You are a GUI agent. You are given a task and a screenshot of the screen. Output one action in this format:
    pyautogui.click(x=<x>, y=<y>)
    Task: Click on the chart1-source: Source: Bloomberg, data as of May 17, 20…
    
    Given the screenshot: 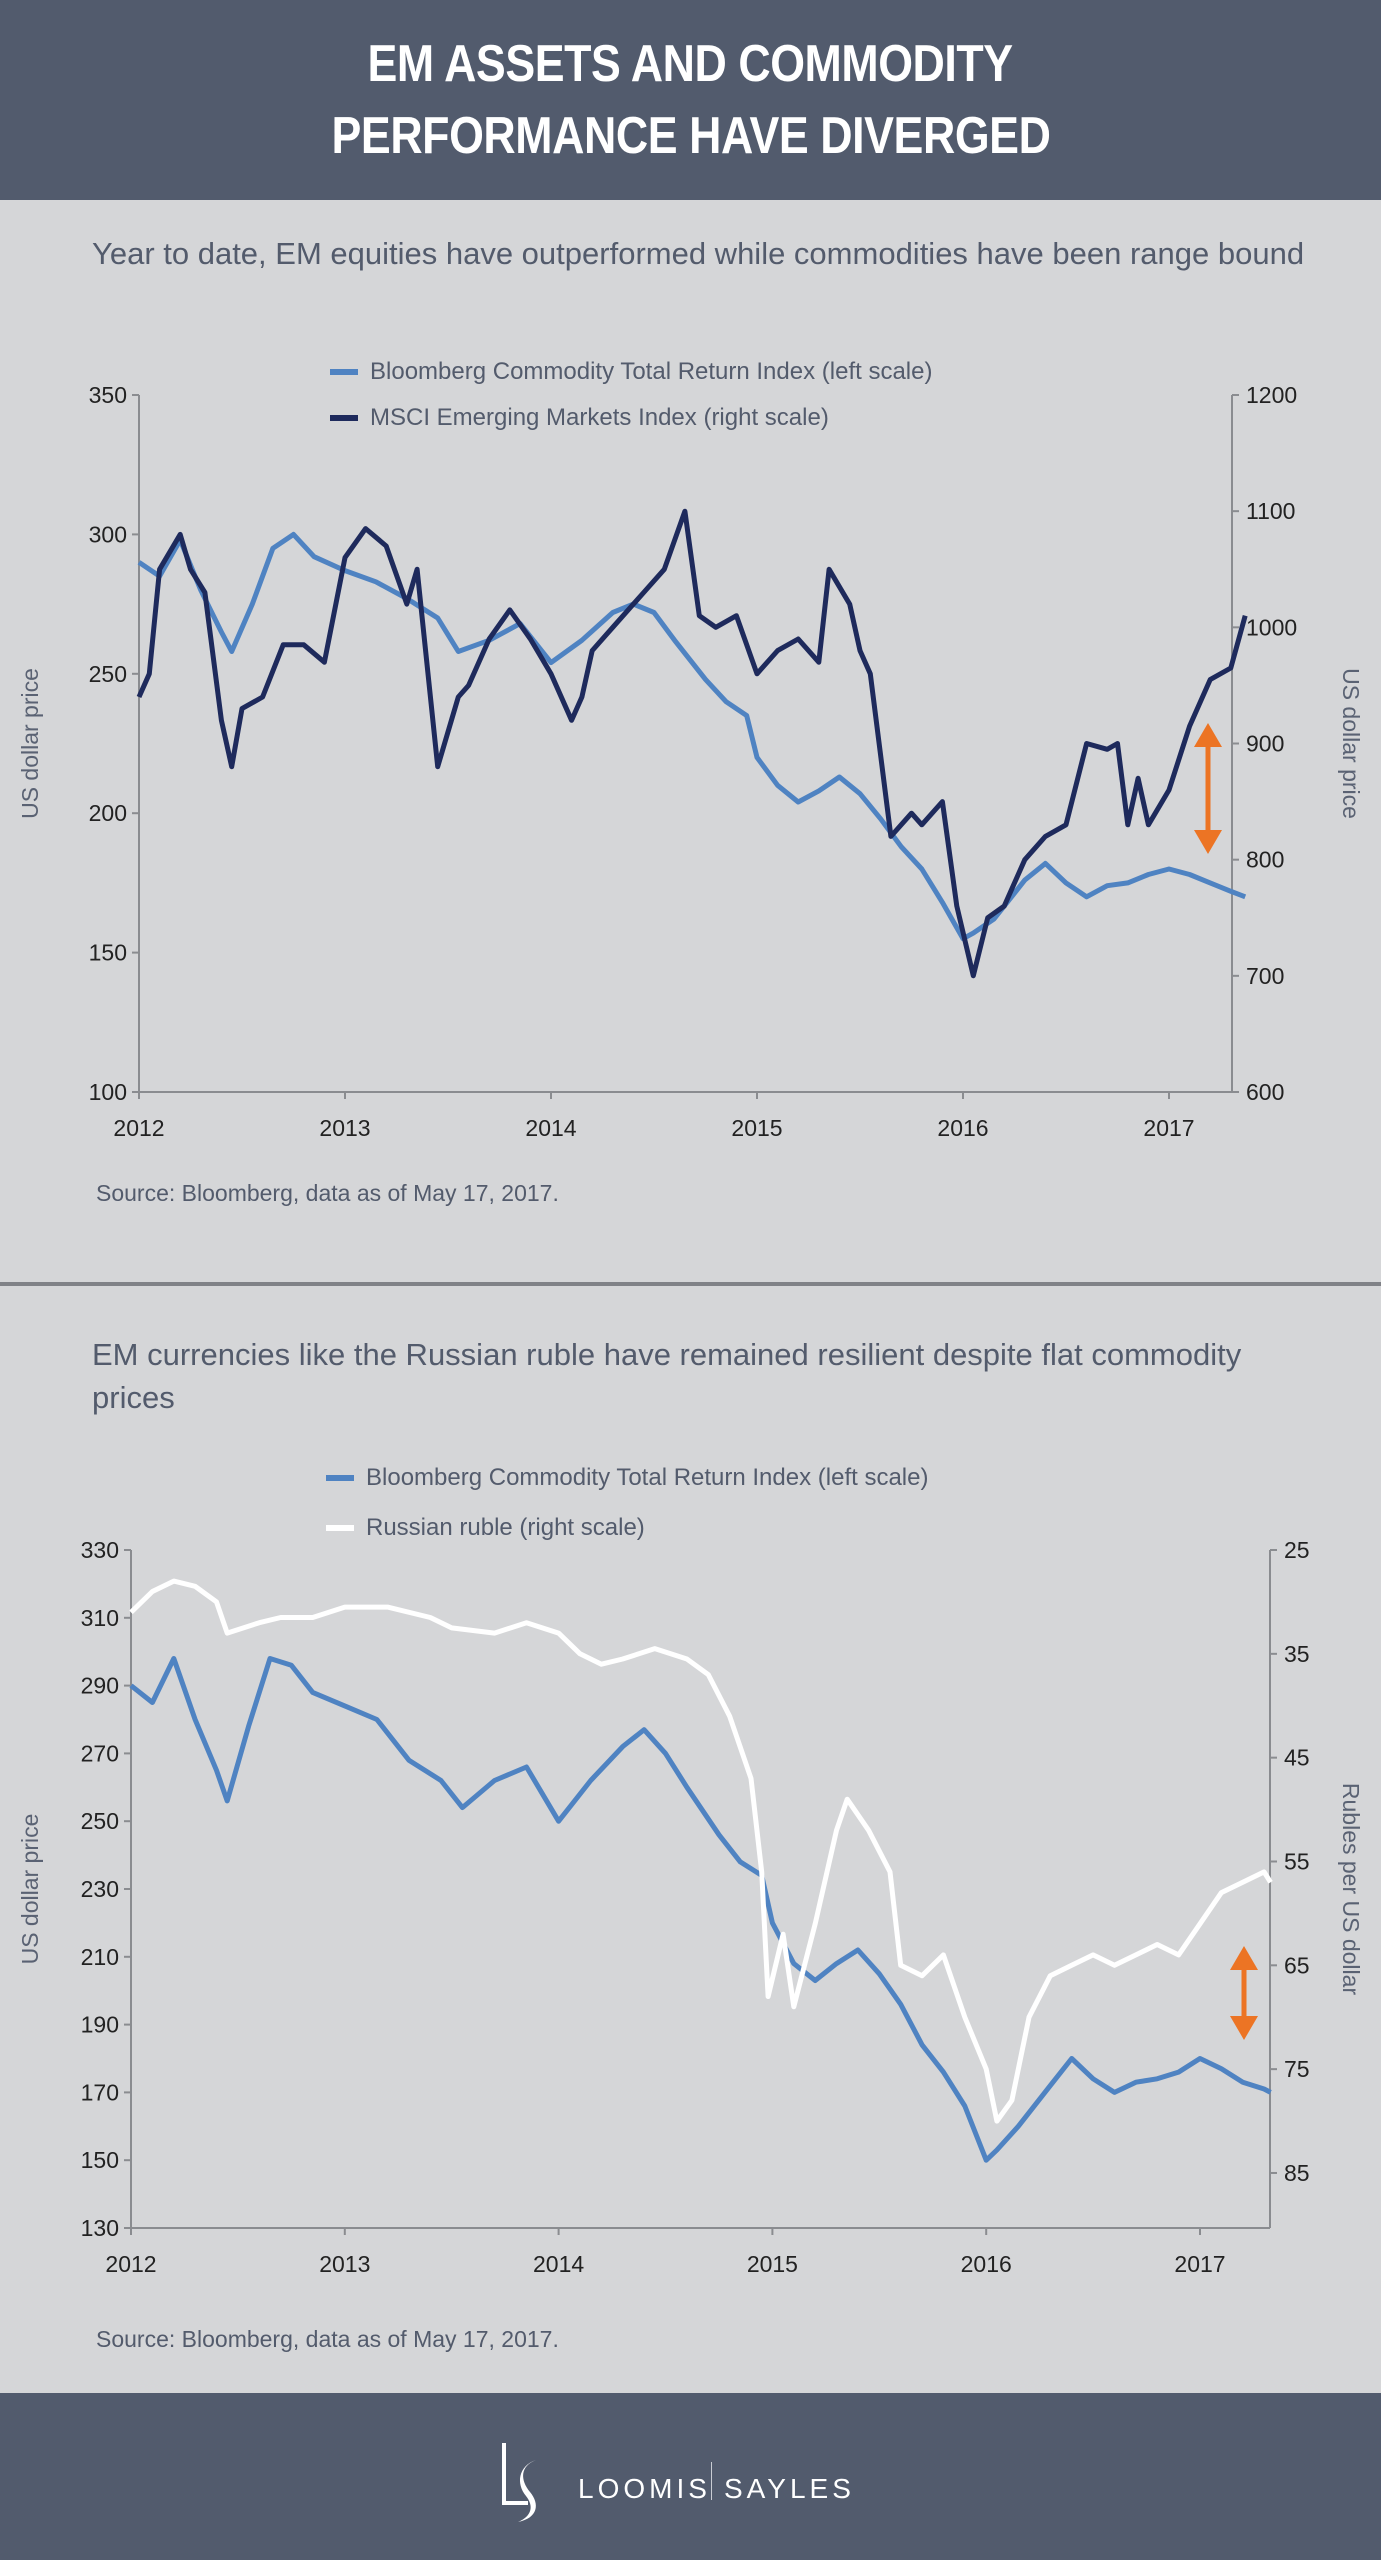 What is the action you would take?
    pyautogui.click(x=327, y=1193)
    